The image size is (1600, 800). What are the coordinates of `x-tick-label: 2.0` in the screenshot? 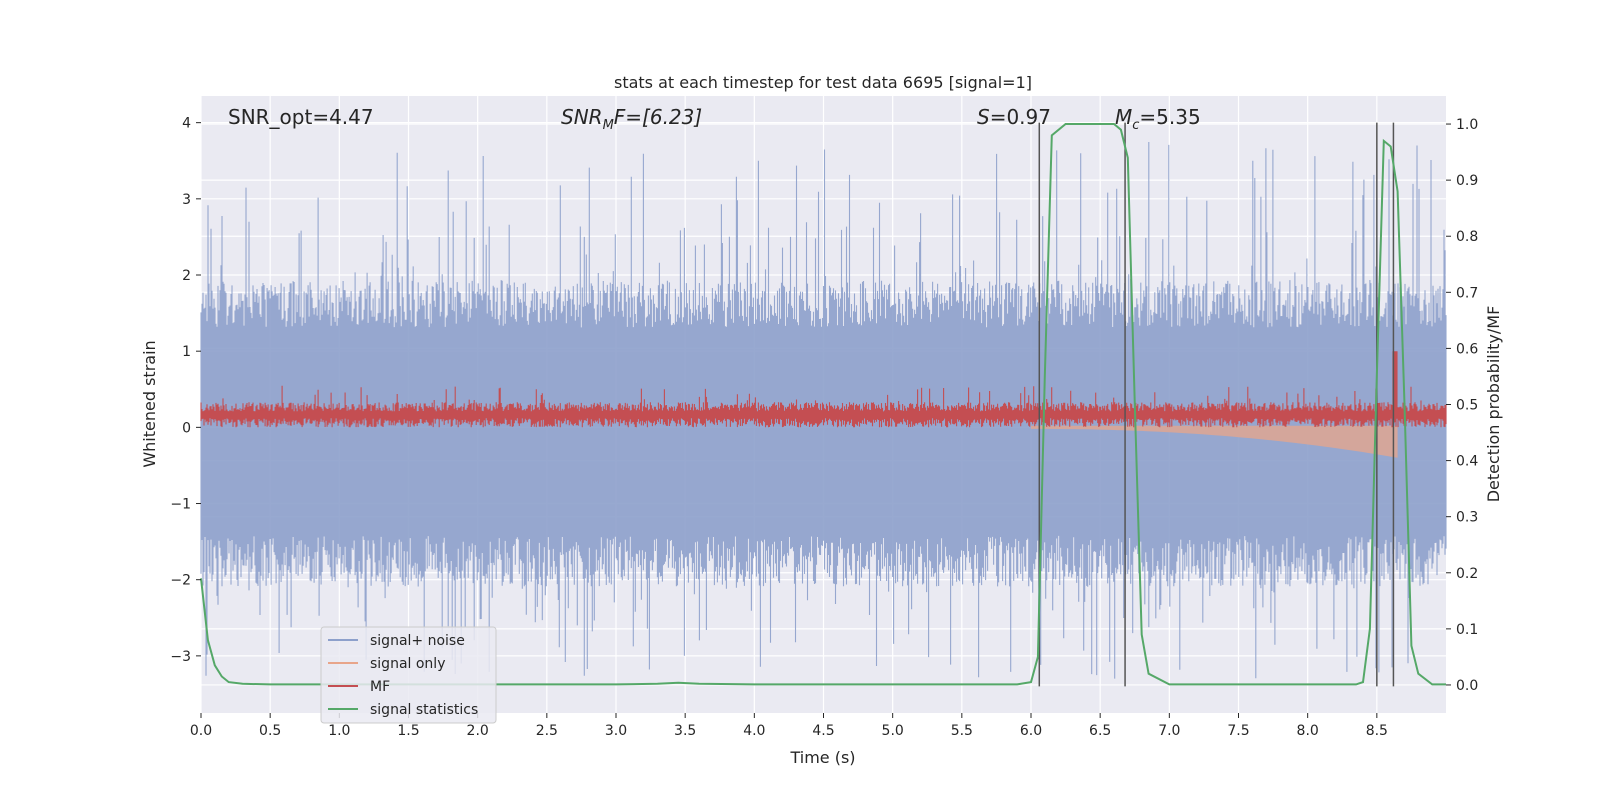 It's located at (478, 731).